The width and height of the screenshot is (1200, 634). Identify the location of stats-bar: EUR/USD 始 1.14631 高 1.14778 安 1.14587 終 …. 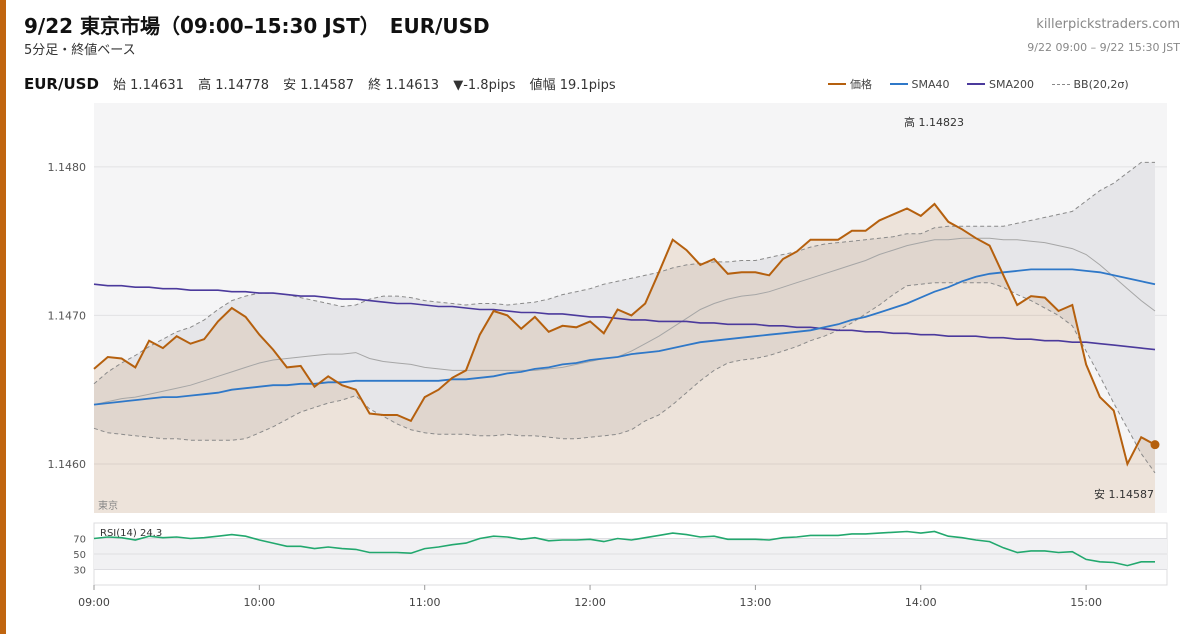
(325, 83).